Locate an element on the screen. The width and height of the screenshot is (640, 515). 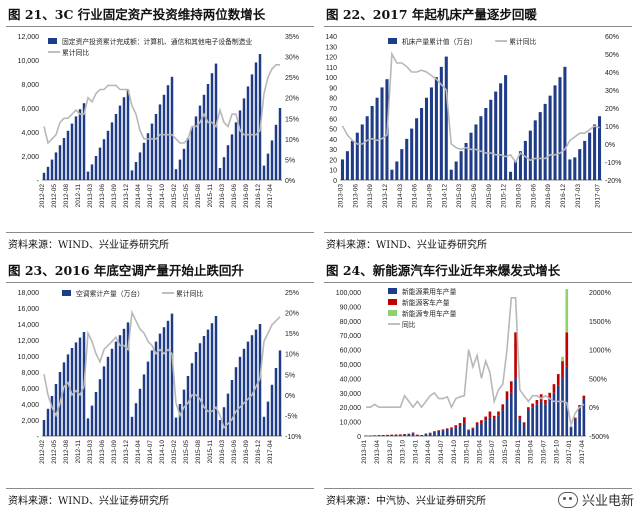
y-tick-label-left: 16,000 is located at coordinates (29, 309).